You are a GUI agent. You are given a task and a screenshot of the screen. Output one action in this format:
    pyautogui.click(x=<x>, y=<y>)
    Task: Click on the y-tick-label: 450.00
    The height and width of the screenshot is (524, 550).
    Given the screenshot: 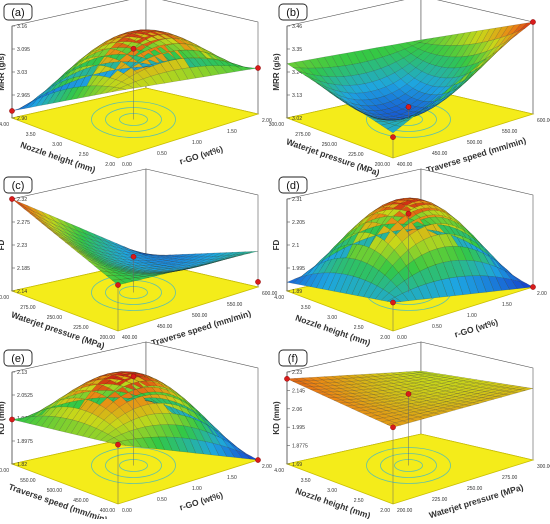 What is the action you would take?
    pyautogui.click(x=440, y=154)
    